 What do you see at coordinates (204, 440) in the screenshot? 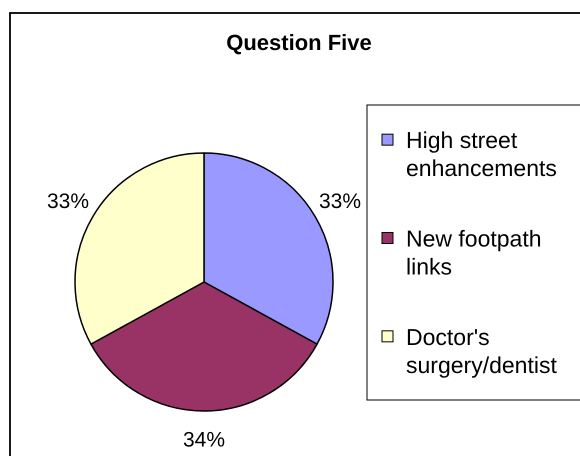
I see `data-label: 34%` at bounding box center [204, 440].